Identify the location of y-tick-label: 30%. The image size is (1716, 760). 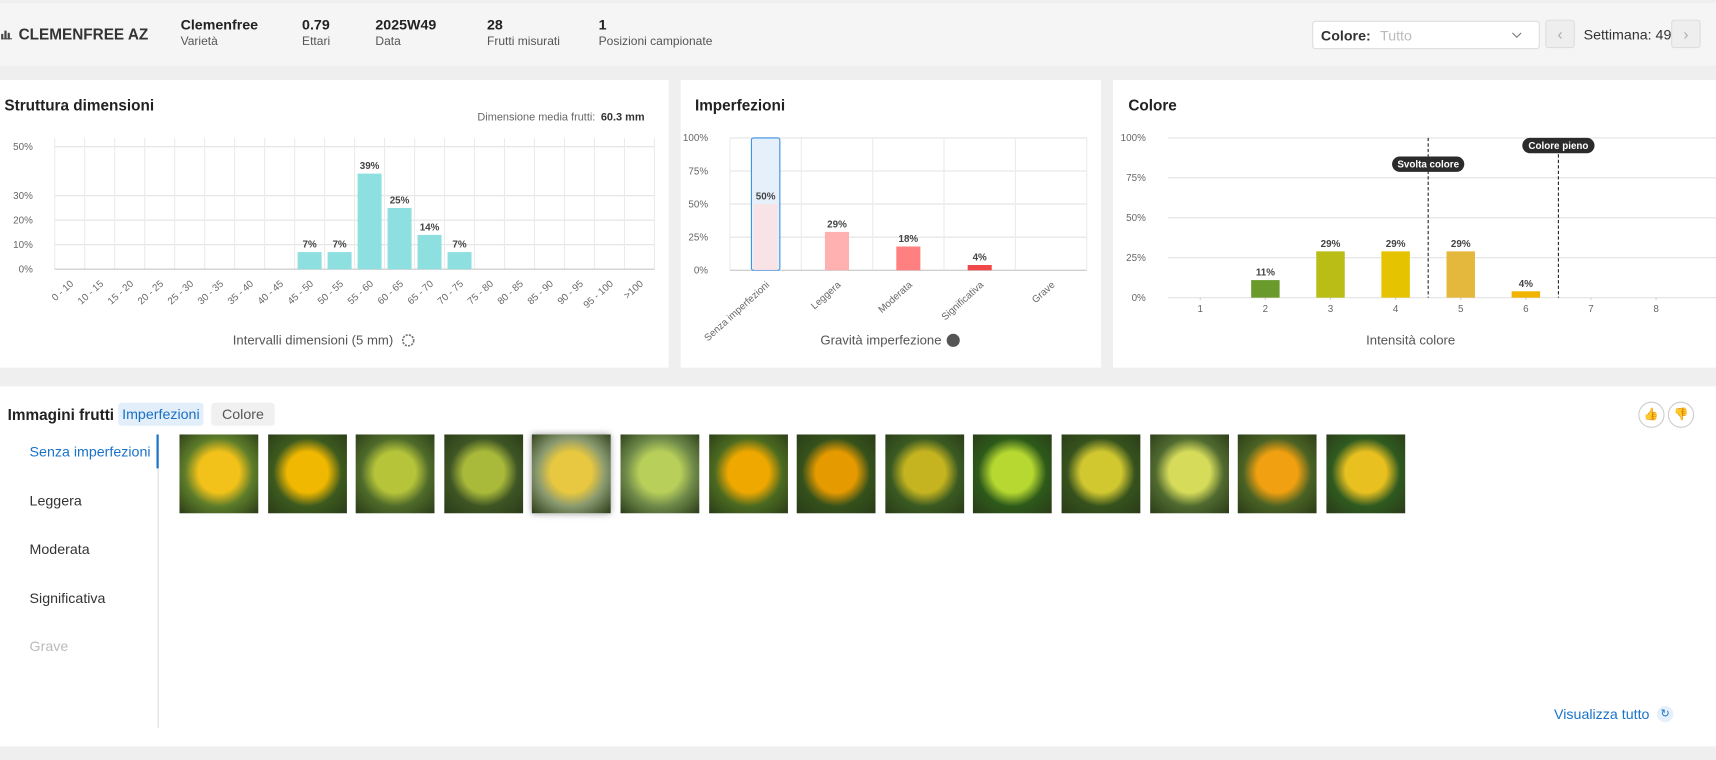
(23, 196).